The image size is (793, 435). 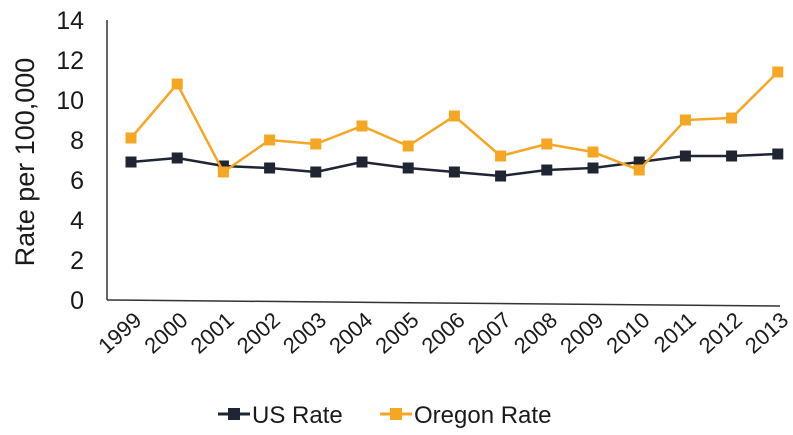 I want to click on x-tick-label: 2004, so click(x=350, y=332).